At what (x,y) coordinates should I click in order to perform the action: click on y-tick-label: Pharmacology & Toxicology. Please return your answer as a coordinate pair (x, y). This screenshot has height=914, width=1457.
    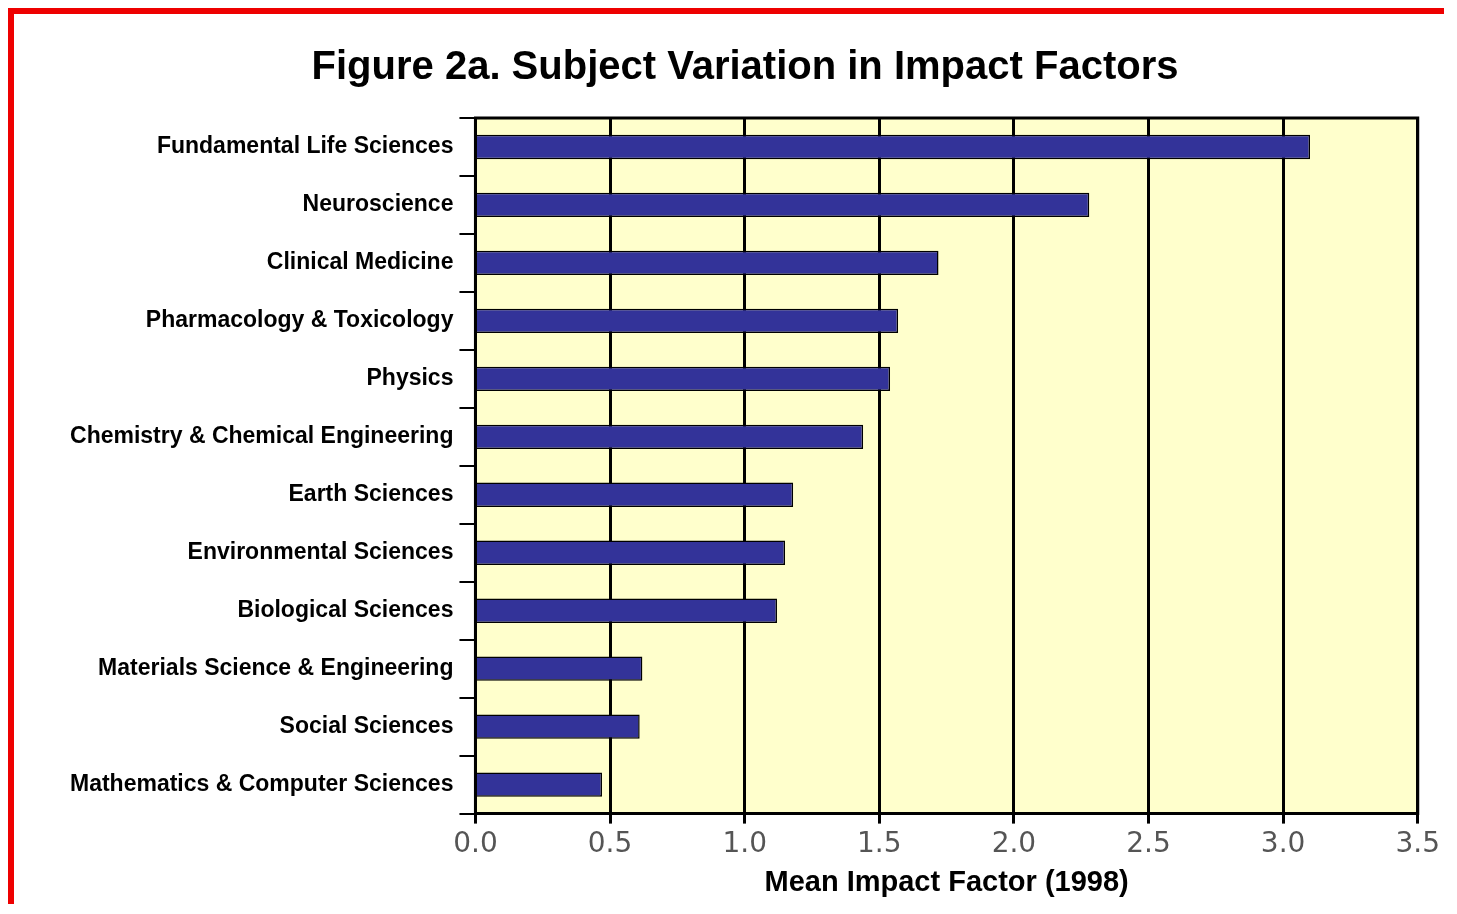
    Looking at the image, I should click on (299, 319).